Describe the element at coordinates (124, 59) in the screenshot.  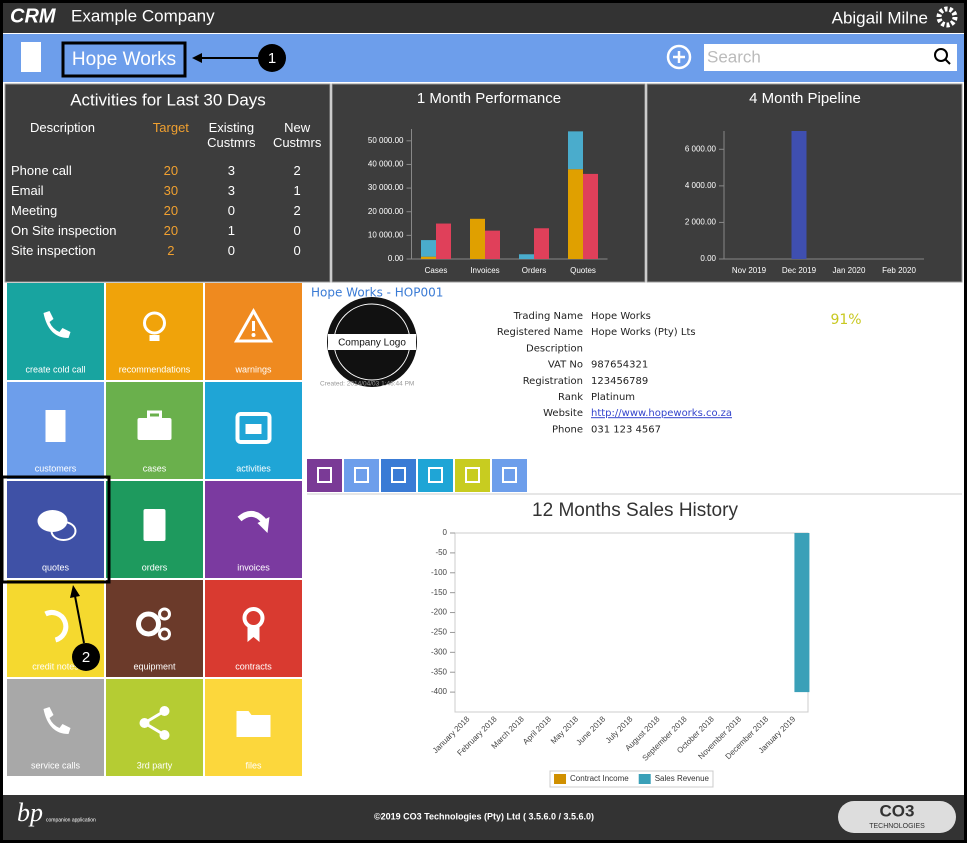
I see `account-name: Hope Works` at that location.